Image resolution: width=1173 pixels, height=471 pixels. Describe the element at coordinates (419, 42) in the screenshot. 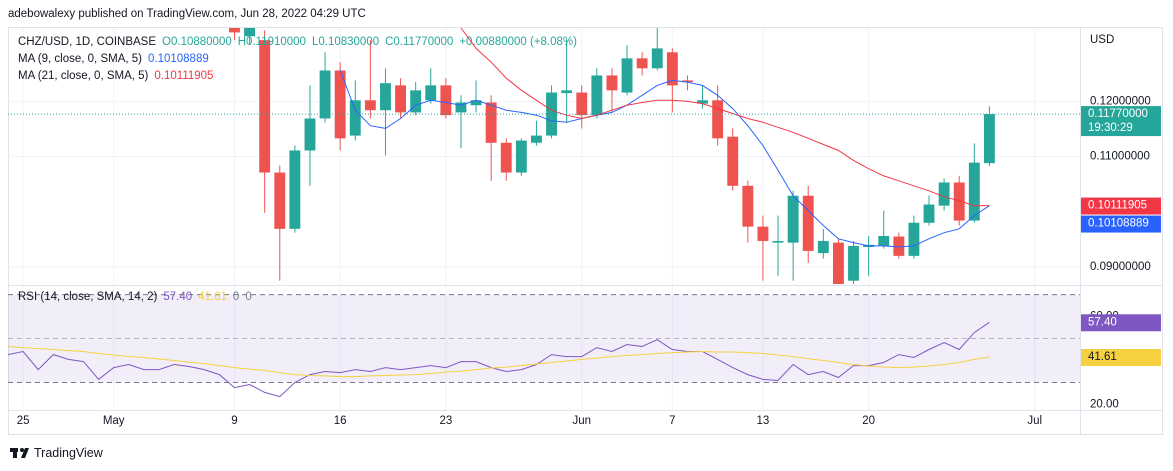

I see `legend-ohlc: C0.11770000` at that location.